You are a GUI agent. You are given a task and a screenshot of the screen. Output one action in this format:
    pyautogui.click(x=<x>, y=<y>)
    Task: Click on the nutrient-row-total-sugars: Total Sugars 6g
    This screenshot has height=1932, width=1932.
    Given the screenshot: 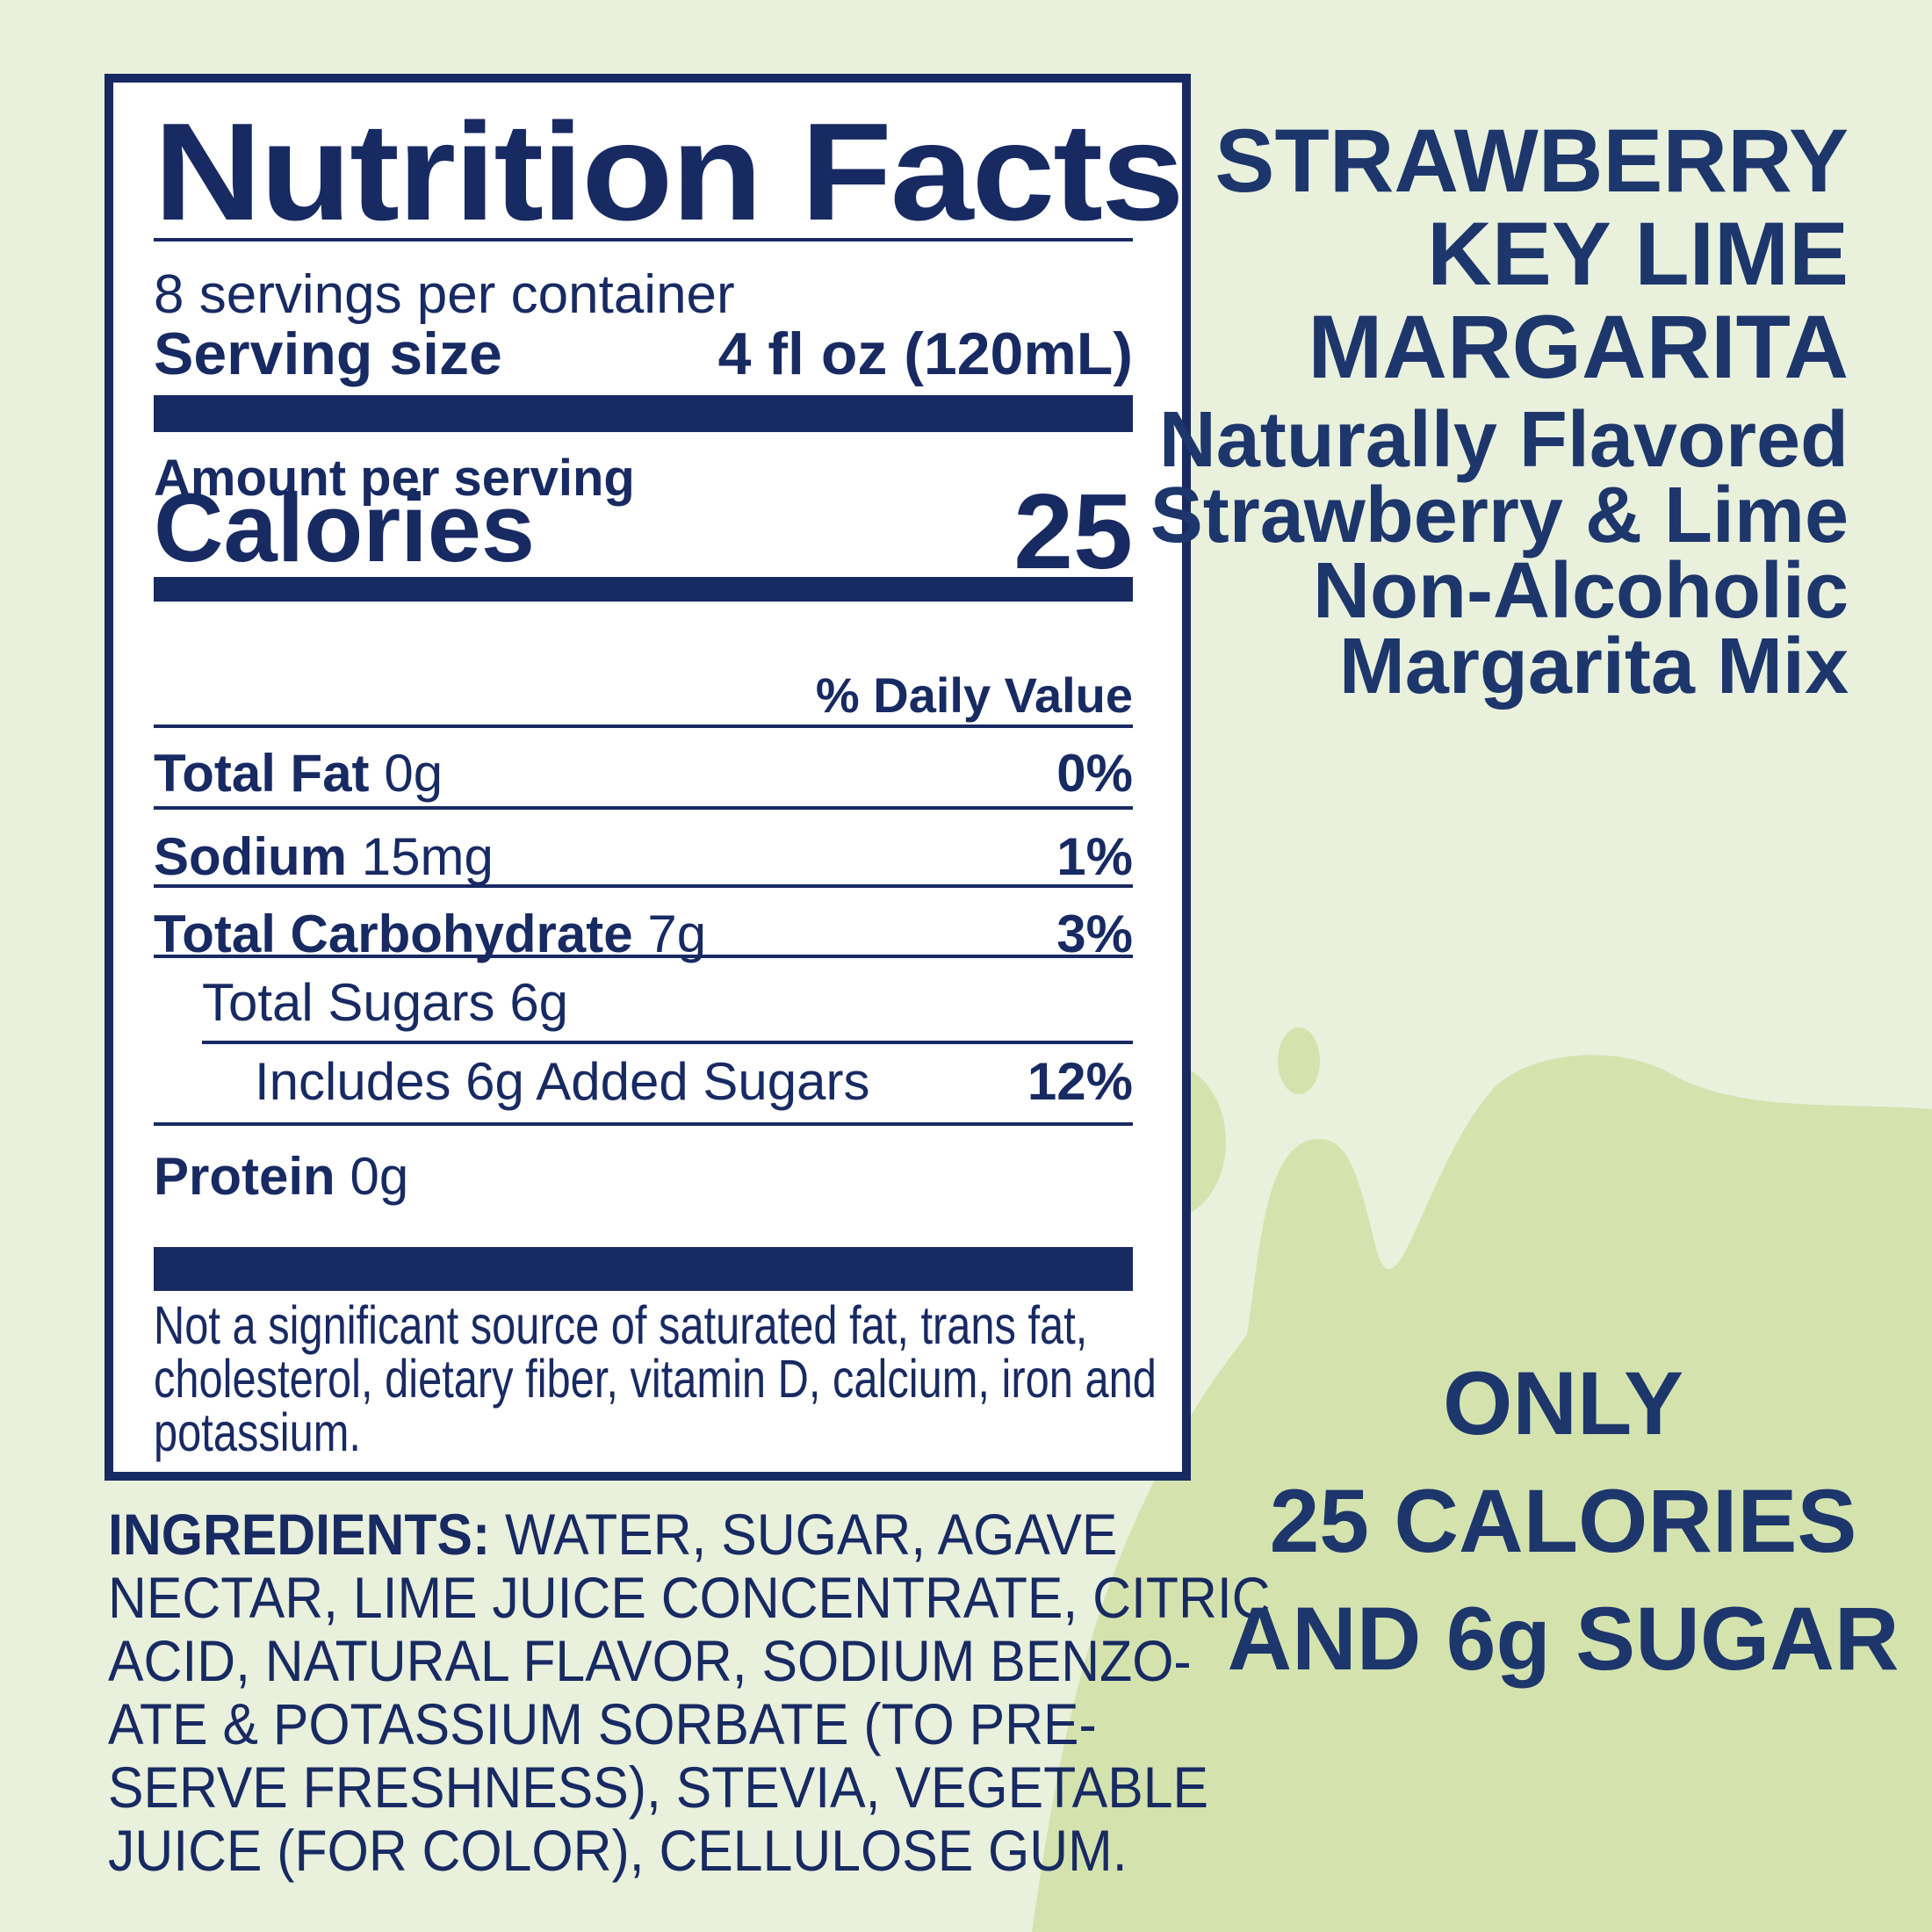 What is the action you would take?
    pyautogui.click(x=386, y=1002)
    